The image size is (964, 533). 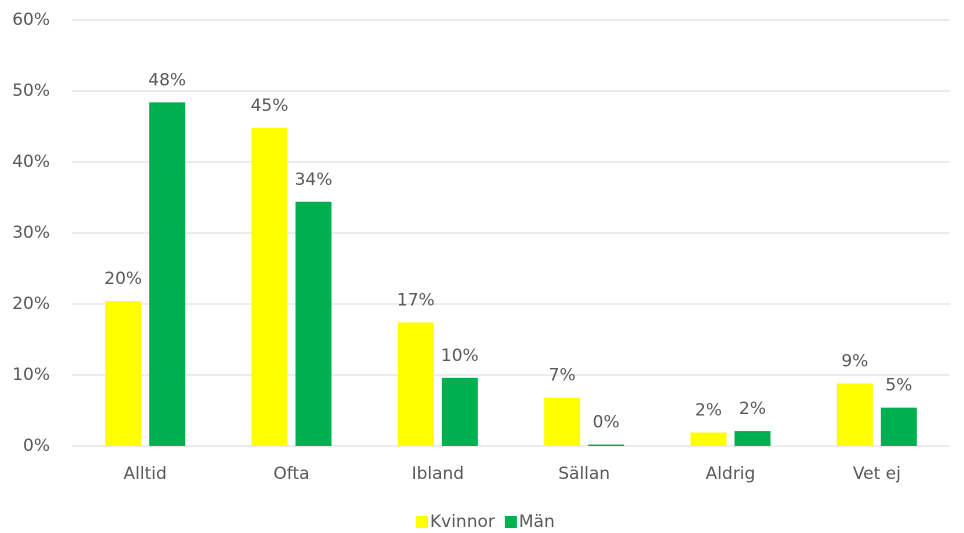 What do you see at coordinates (606, 423) in the screenshot?
I see `data-label: 0%` at bounding box center [606, 423].